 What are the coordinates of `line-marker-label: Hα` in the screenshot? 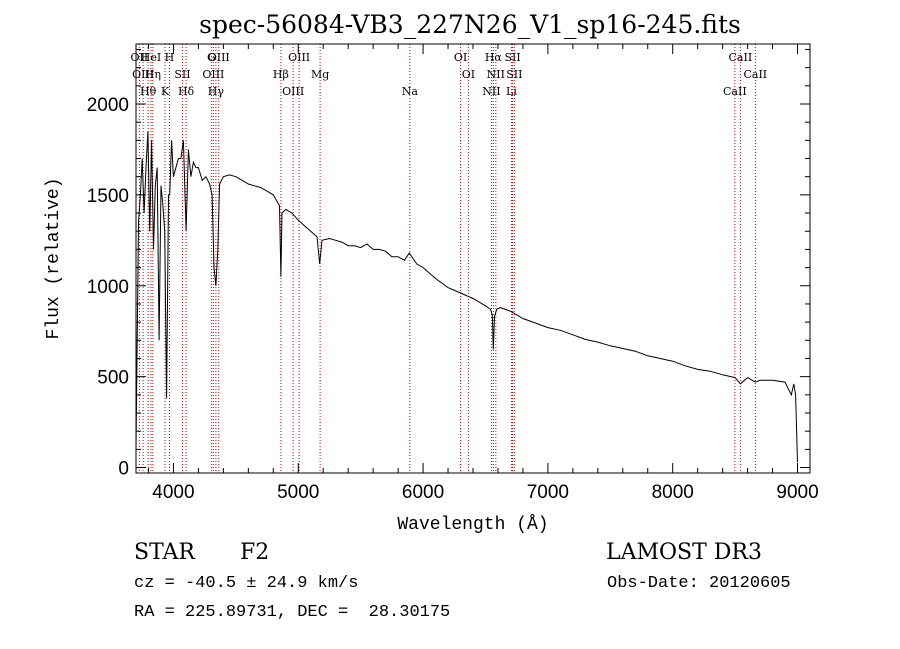 It's located at (494, 57).